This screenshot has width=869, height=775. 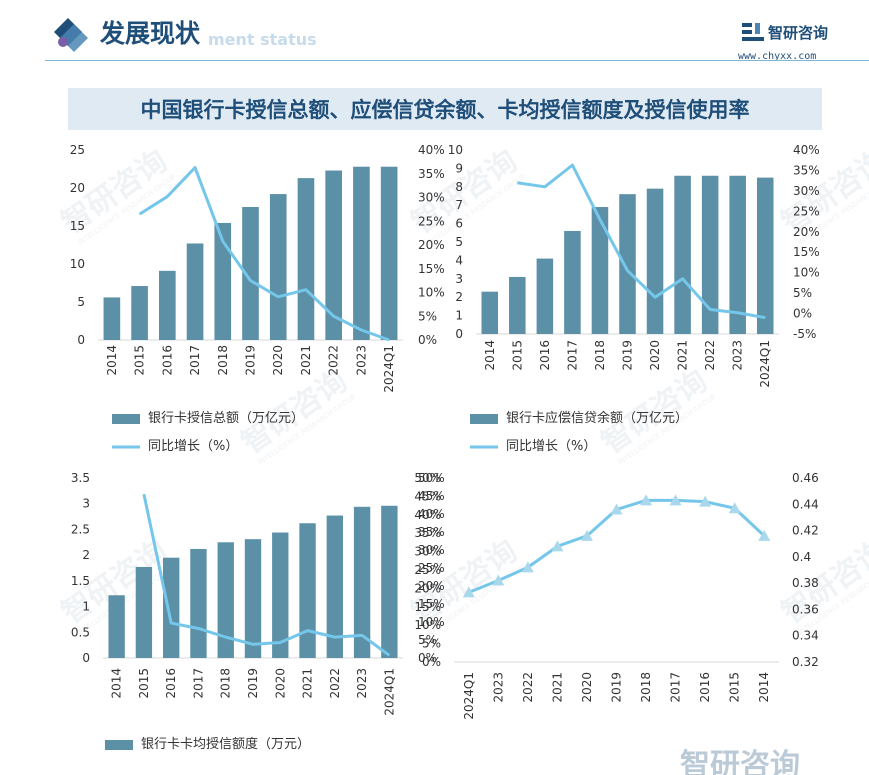 I want to click on left-tick-label-1: 2, so click(x=459, y=297).